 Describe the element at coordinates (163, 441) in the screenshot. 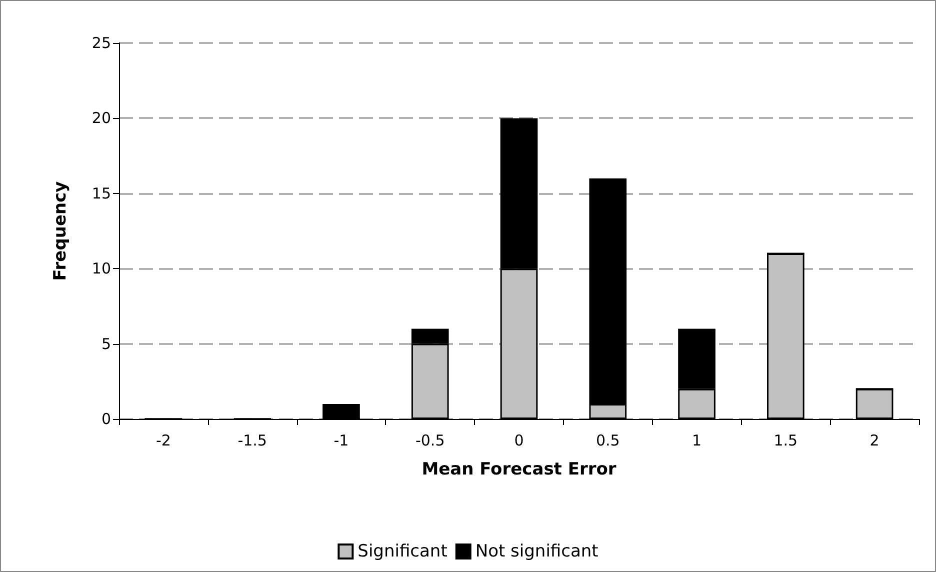

I see `x-tick-label: -2` at that location.